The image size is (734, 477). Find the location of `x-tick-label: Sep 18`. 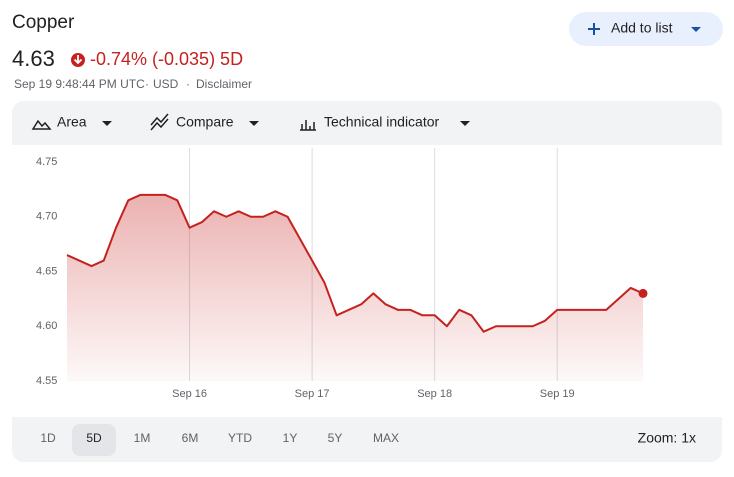

x-tick-label: Sep 18 is located at coordinates (434, 394).